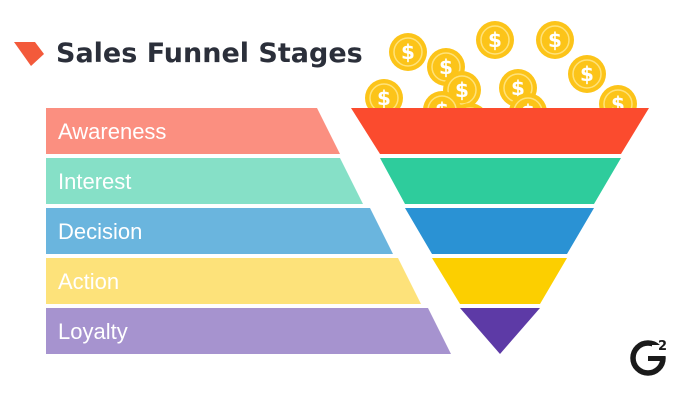  I want to click on header: Sales Funnel Stages, so click(188, 53).